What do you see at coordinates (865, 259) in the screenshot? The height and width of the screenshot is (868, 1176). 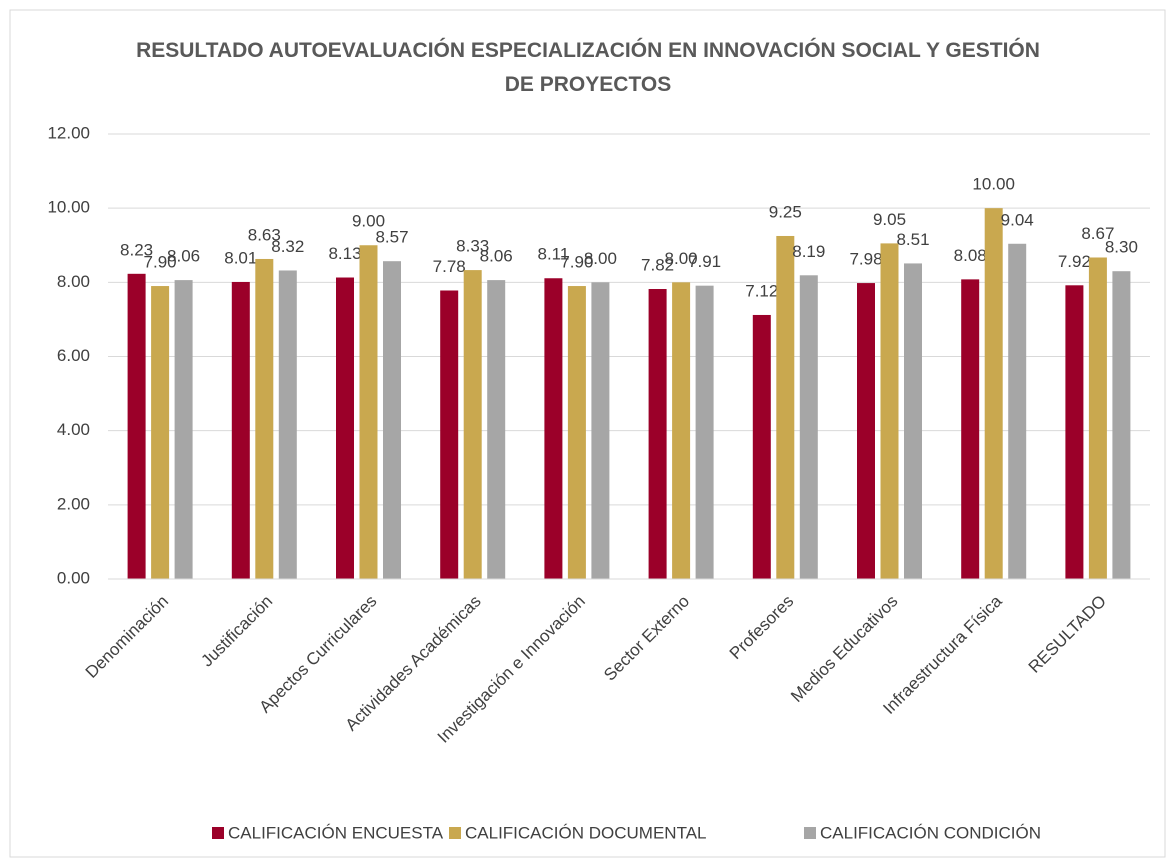 I see `data-label: 7.98` at bounding box center [865, 259].